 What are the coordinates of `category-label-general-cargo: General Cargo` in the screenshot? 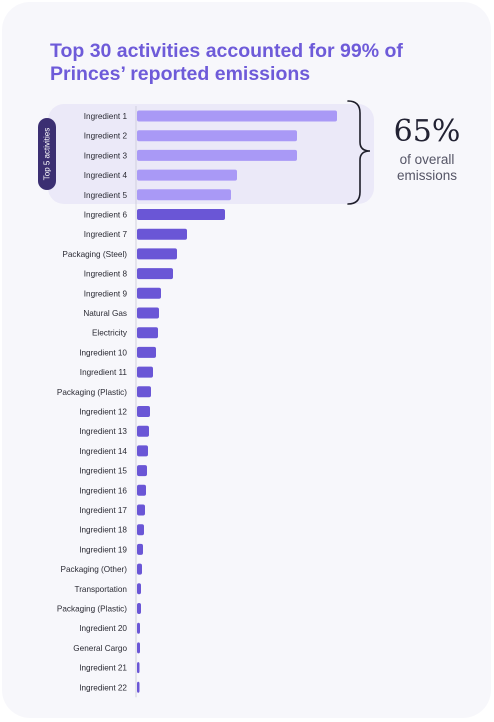 It's located at (100, 648).